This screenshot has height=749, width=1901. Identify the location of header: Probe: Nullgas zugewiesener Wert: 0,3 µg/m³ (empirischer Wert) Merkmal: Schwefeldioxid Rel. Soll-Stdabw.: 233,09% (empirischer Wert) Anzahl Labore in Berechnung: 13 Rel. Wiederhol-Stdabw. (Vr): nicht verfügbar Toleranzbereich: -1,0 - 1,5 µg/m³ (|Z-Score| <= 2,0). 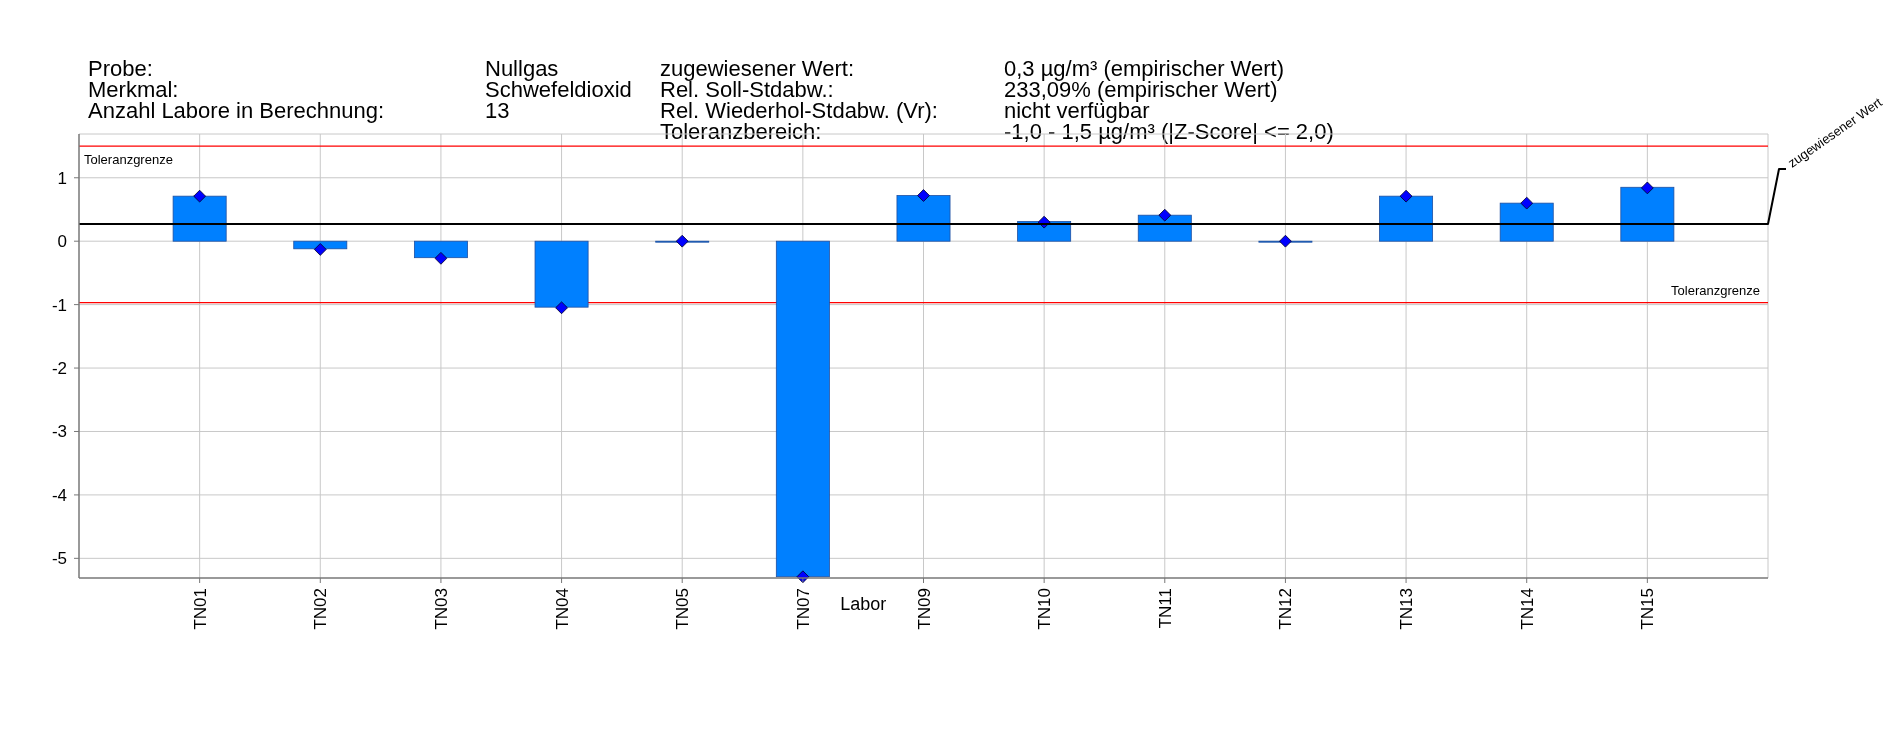
(711, 100).